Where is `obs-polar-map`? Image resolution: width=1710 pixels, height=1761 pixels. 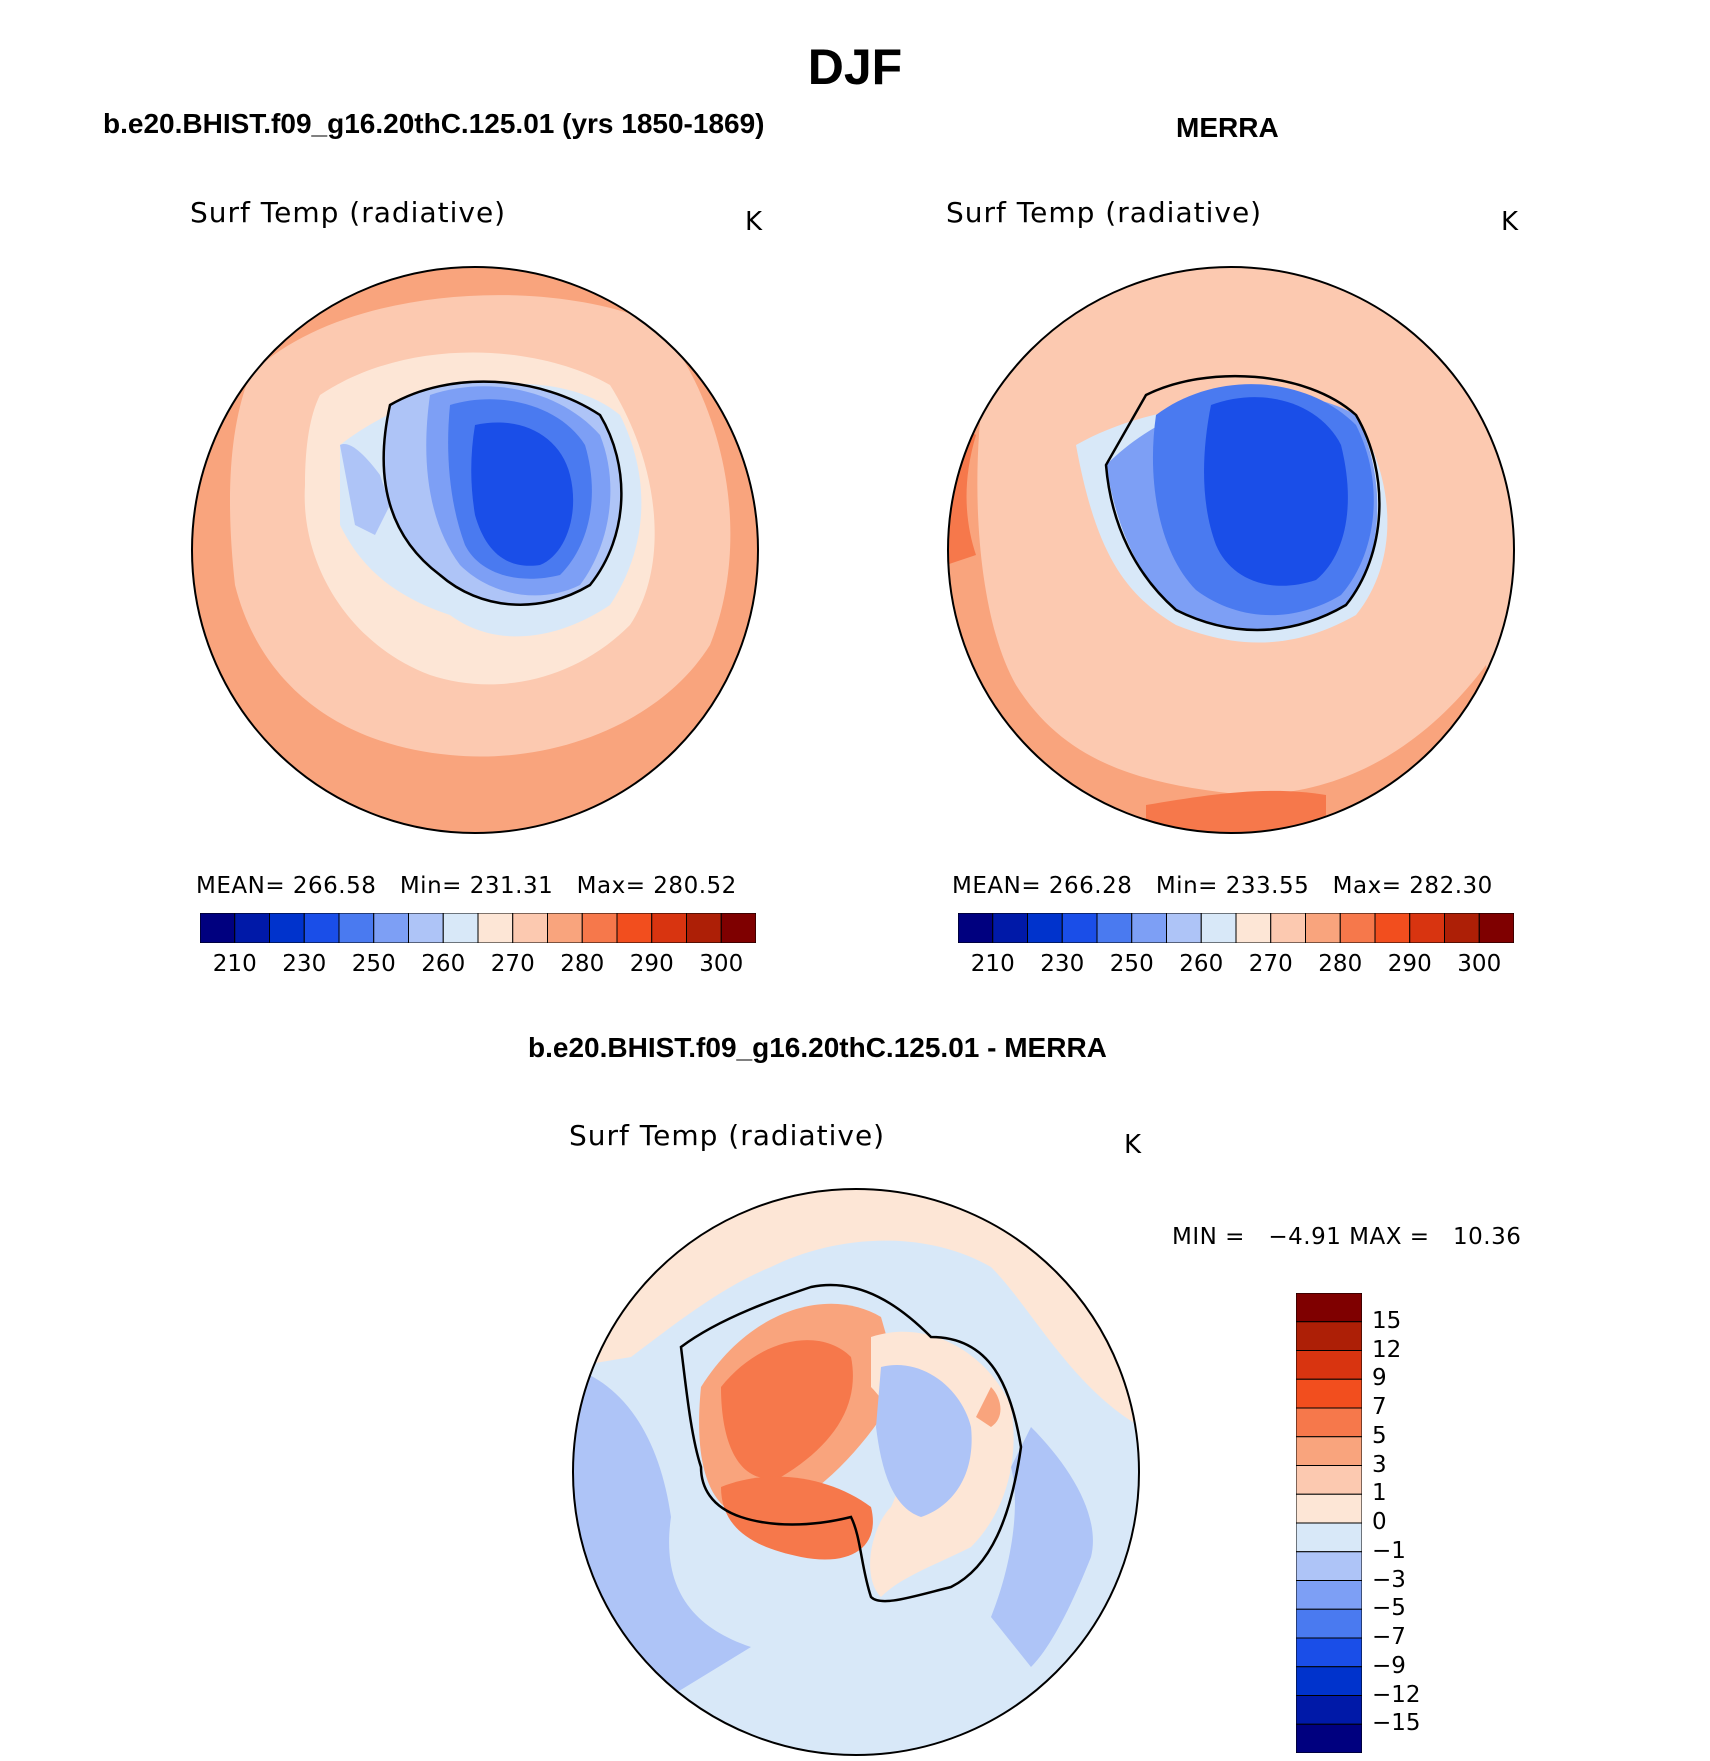 obs-polar-map is located at coordinates (1231, 550).